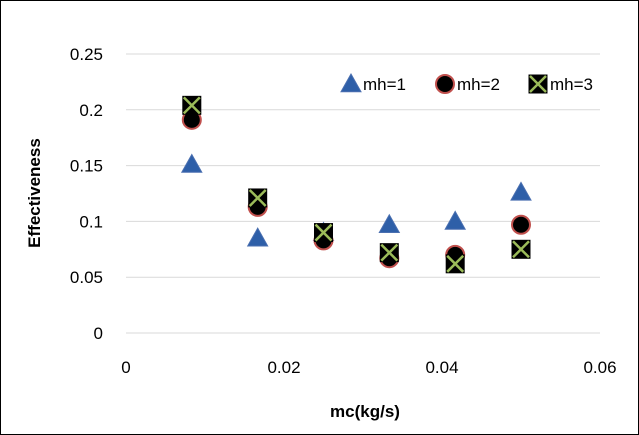  Describe the element at coordinates (283, 367) in the screenshot. I see `x-tick-label: 0.02` at that location.